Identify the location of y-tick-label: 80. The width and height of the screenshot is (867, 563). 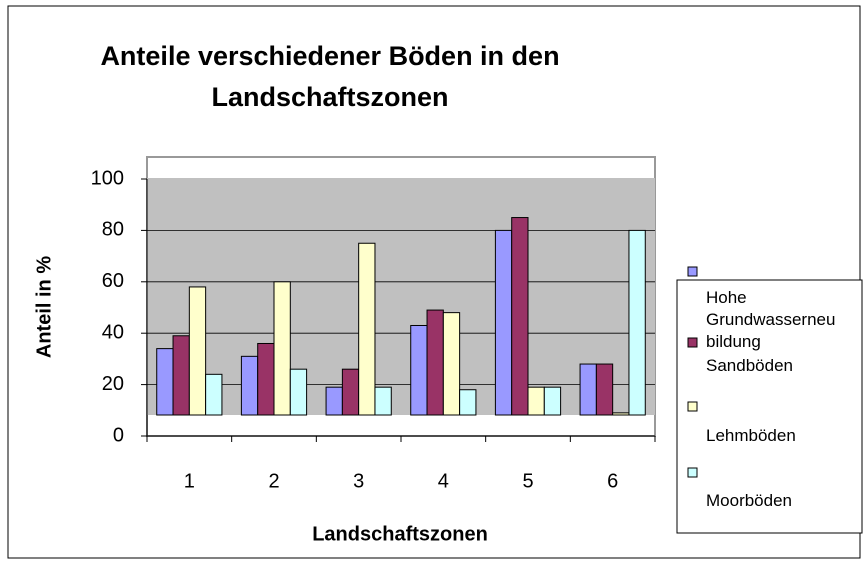
(113, 230).